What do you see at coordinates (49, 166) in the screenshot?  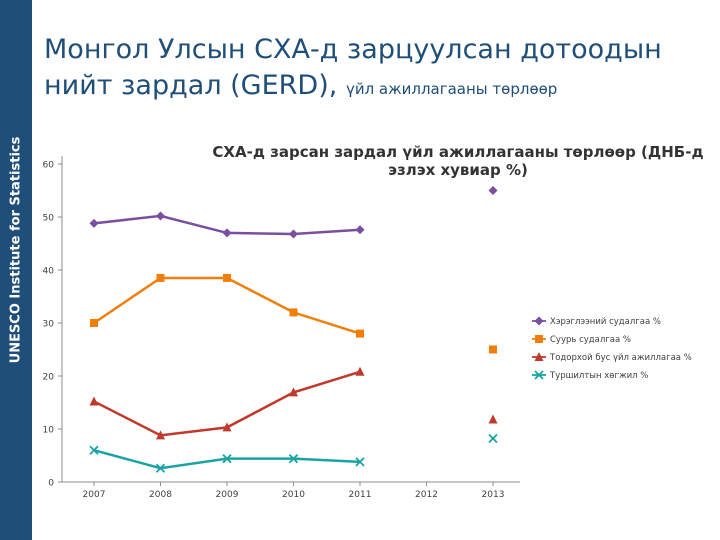 I see `y-tick-label: 60` at bounding box center [49, 166].